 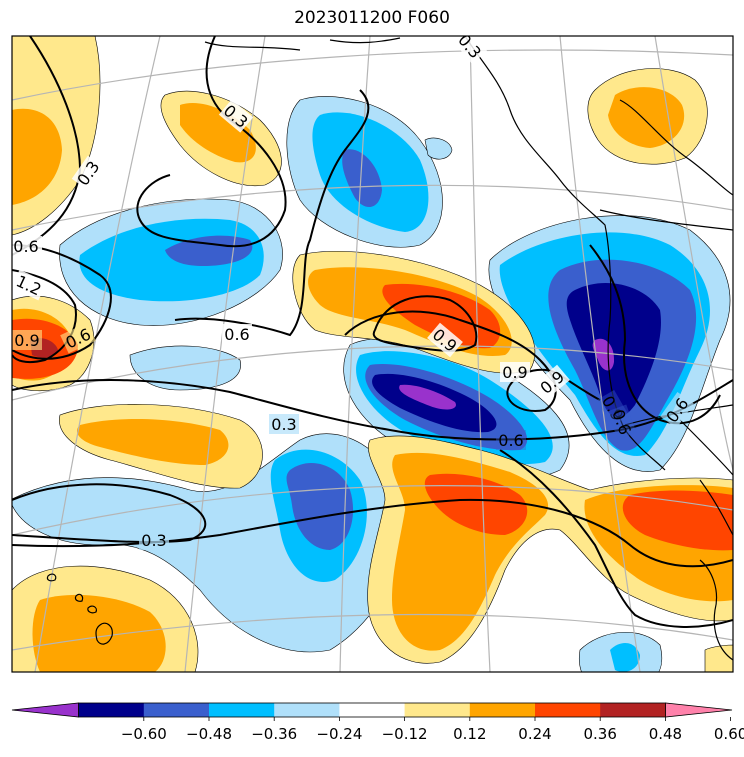 I want to click on hawaii-islands, so click(x=79, y=609).